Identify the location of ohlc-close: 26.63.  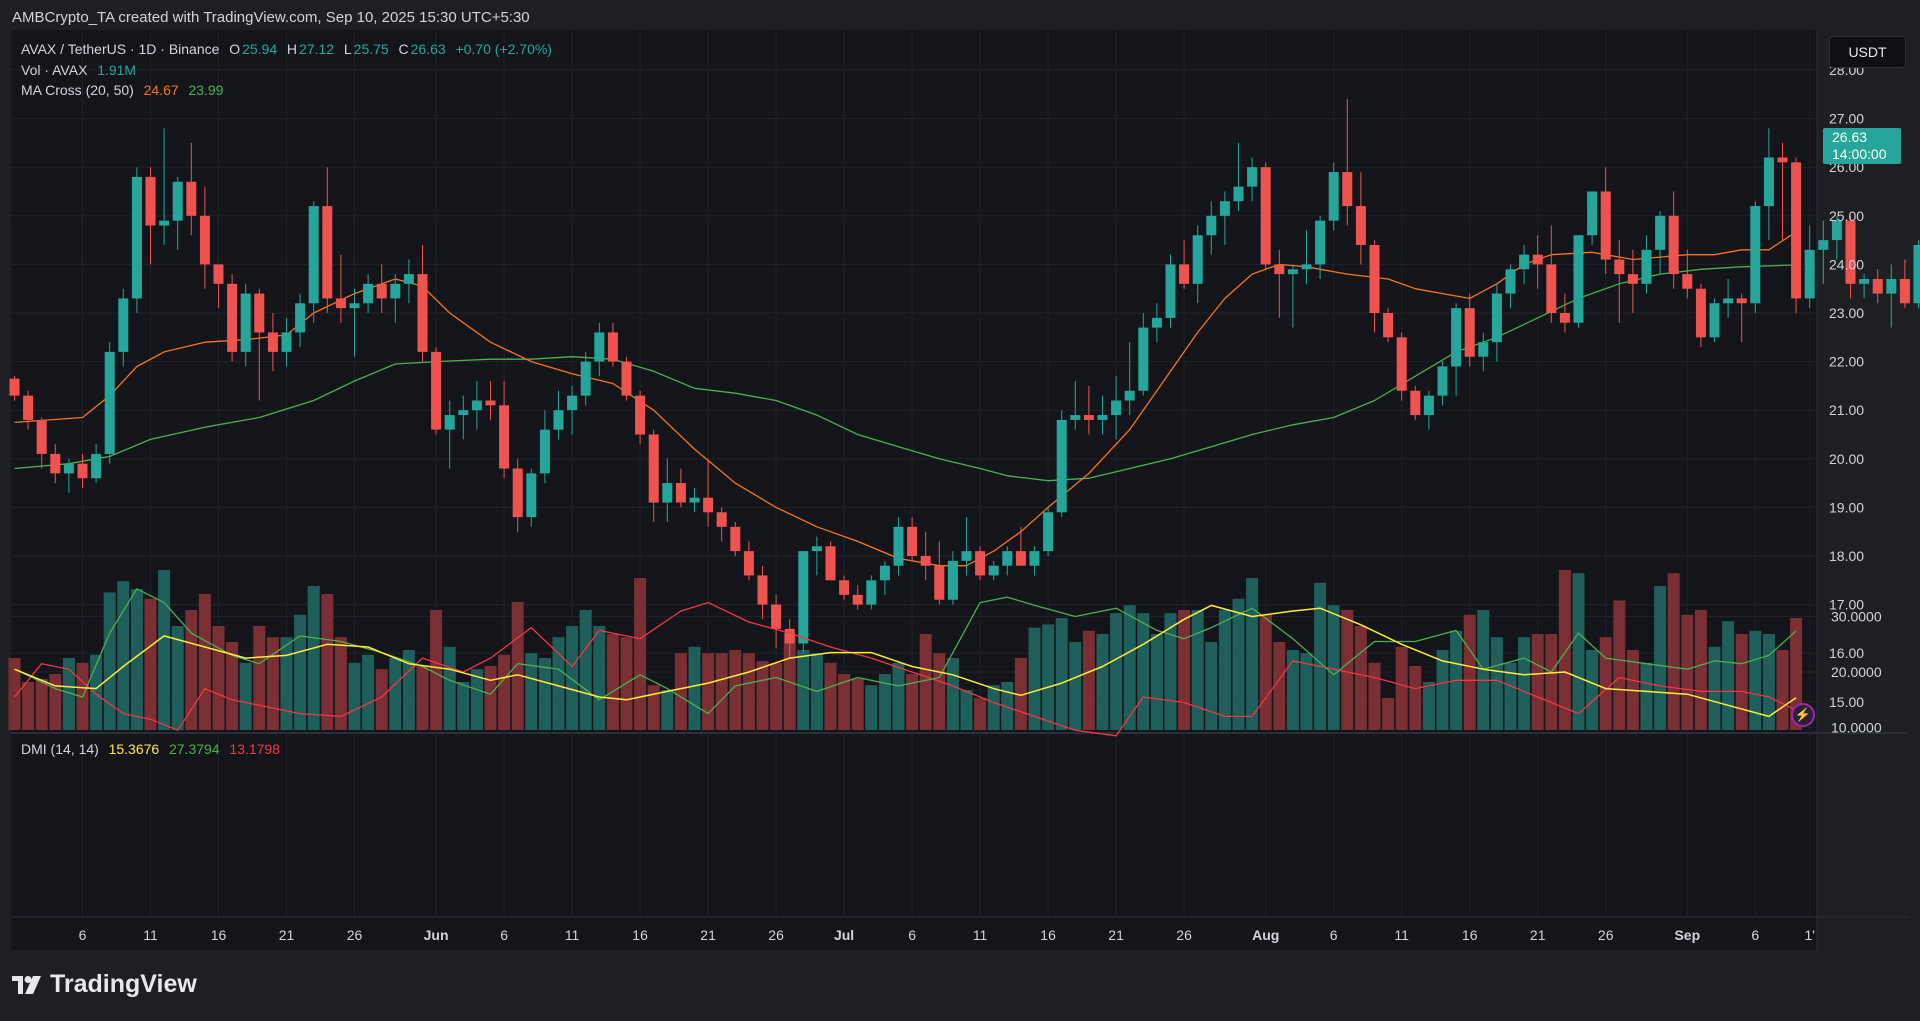
(428, 49).